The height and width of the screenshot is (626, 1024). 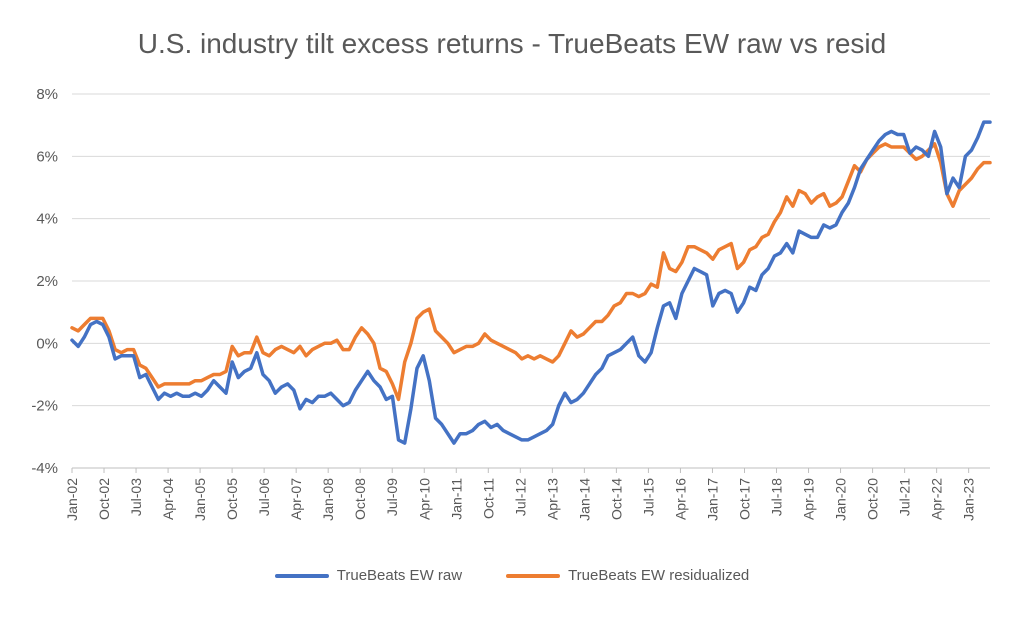 What do you see at coordinates (520, 497) in the screenshot?
I see `x-tick-label: Jul-12` at bounding box center [520, 497].